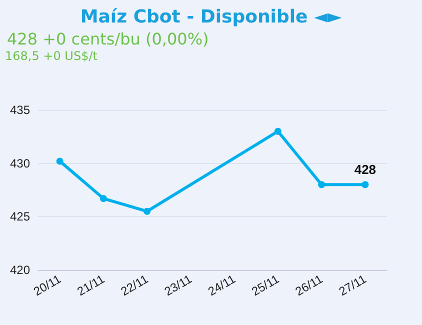  What do you see at coordinates (211, 17) in the screenshot?
I see `chart-title: Maíz Cbot - Disponible ◄►` at bounding box center [211, 17].